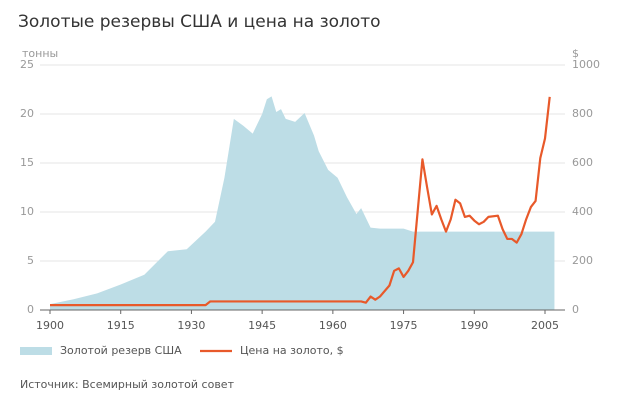 This screenshot has height=415, width=620. Describe the element at coordinates (262, 325) in the screenshot. I see `x-tick-label: 1945` at that location.